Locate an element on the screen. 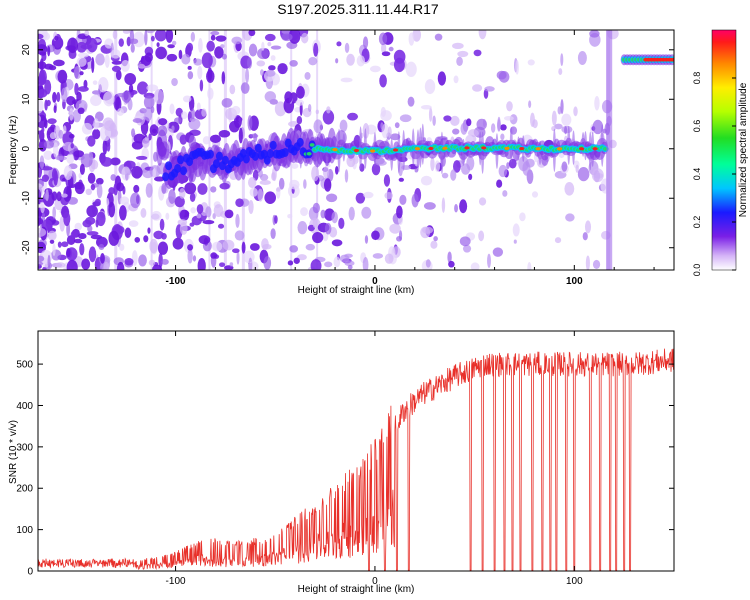  spectrogram-x-tick-label: 100 is located at coordinates (574, 281).